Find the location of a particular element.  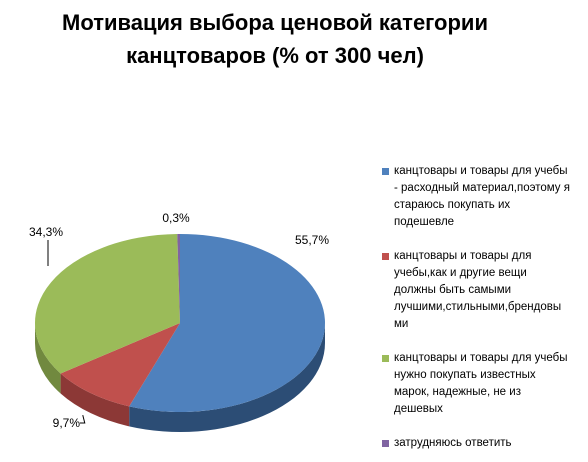

data-label-known-brands: 34,3% is located at coordinates (46, 232).